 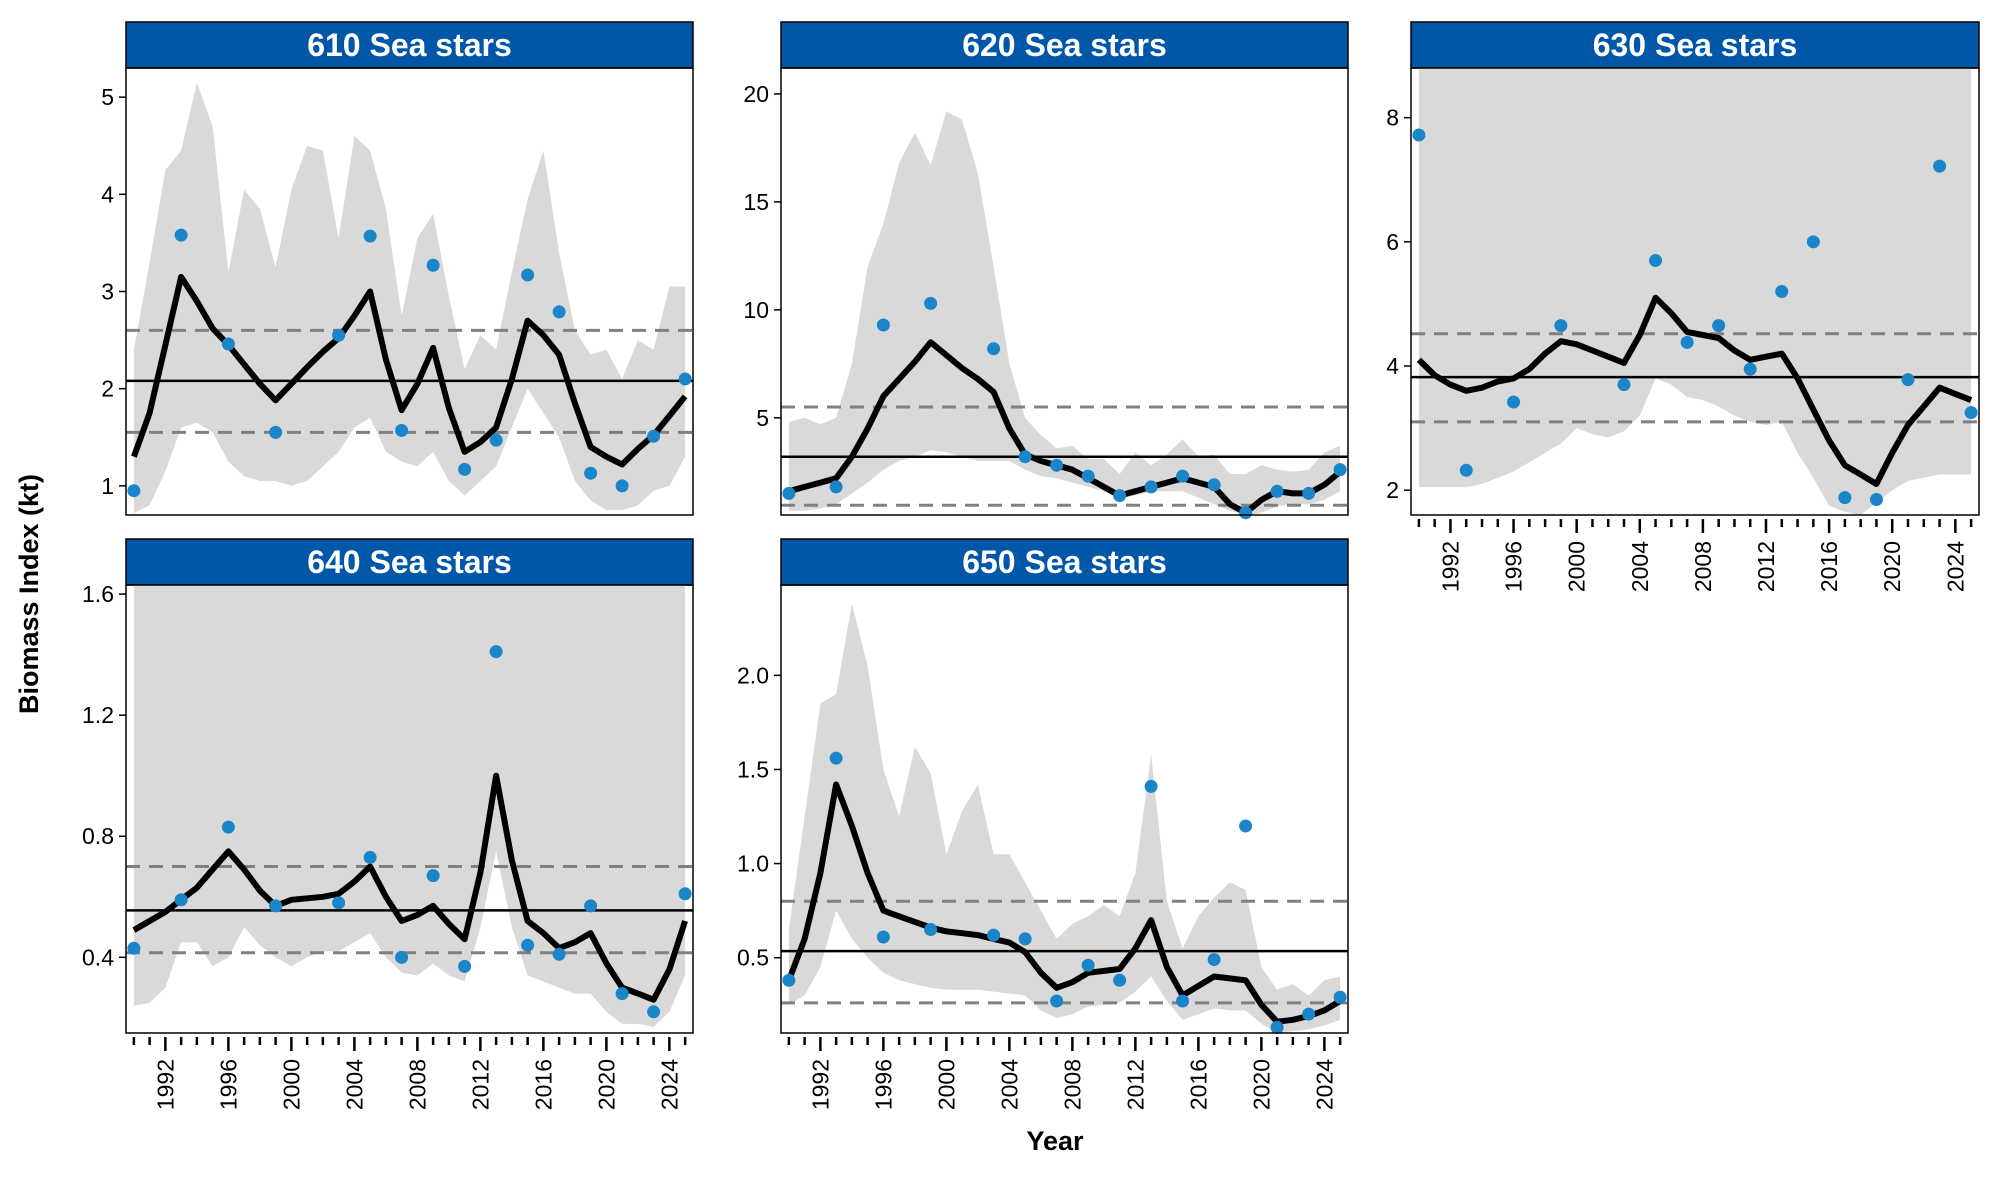 I want to click on y-tick-label: 6, so click(x=1392, y=242).